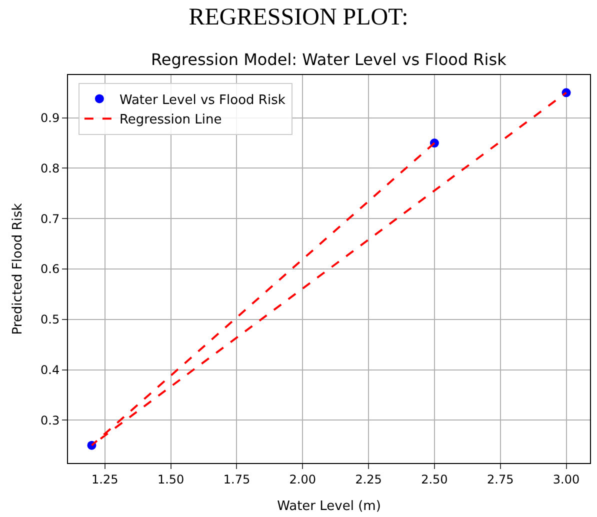 The width and height of the screenshot is (597, 517). Describe the element at coordinates (566, 479) in the screenshot. I see `x-tick-label: 3.00` at that location.